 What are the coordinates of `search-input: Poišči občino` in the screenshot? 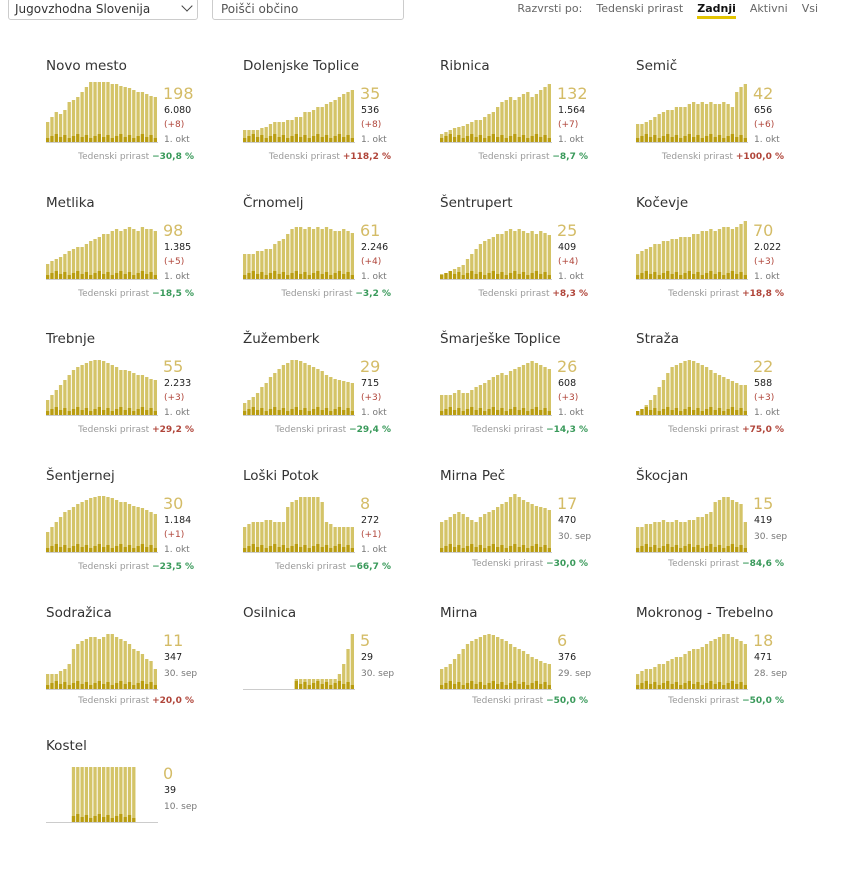 It's located at (308, 10).